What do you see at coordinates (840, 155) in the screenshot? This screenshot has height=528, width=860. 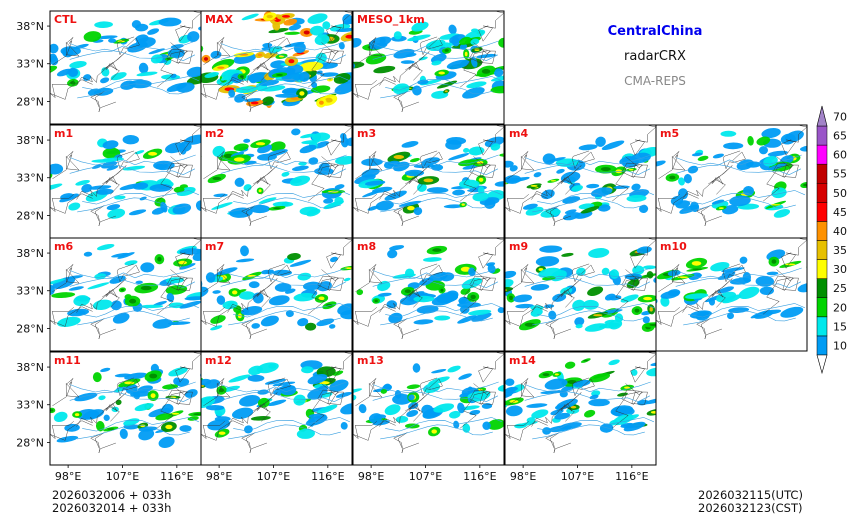 I see `colorbar-label: 60` at bounding box center [840, 155].